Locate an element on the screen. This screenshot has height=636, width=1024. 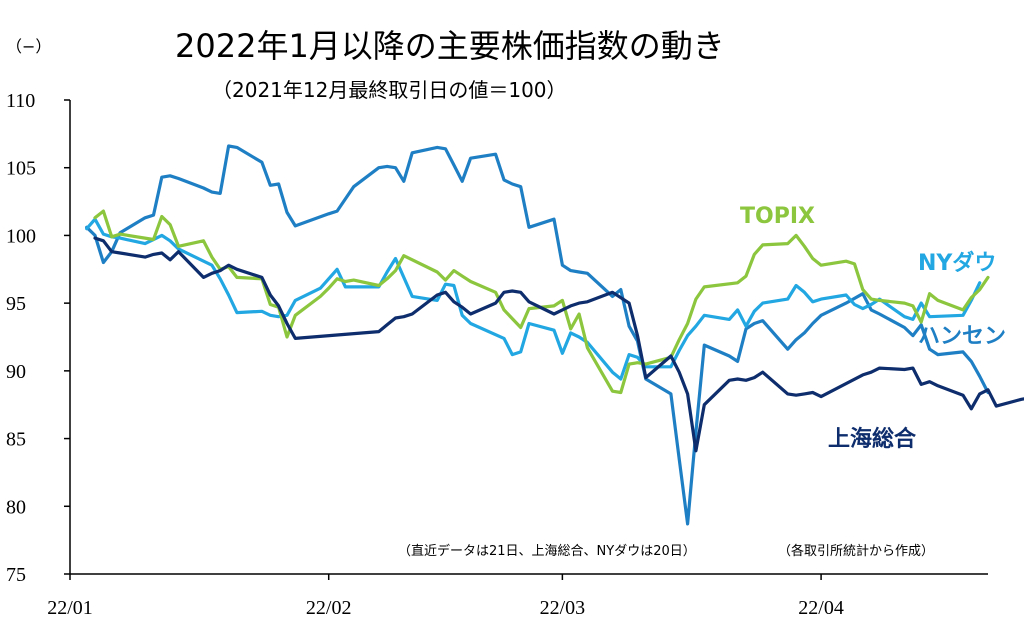
chart-subtitle: （2021年12月最終取引日の値＝100） is located at coordinates (389, 90).